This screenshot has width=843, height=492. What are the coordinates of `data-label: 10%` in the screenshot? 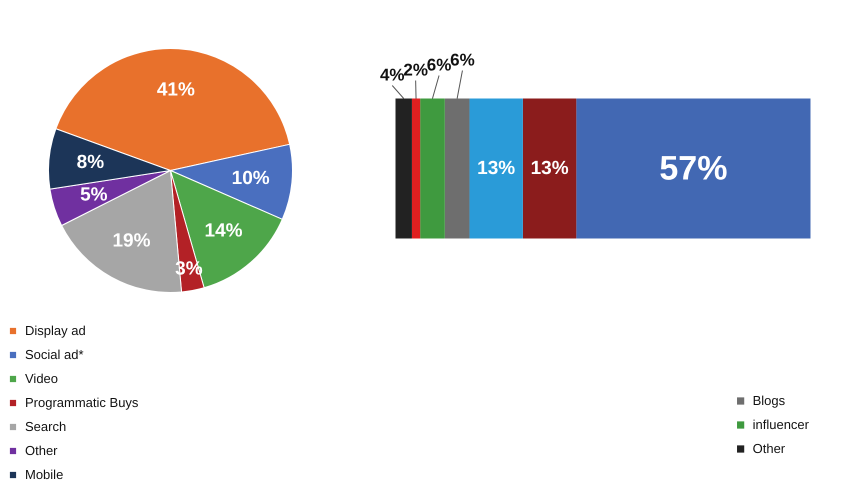 It's located at (251, 178).